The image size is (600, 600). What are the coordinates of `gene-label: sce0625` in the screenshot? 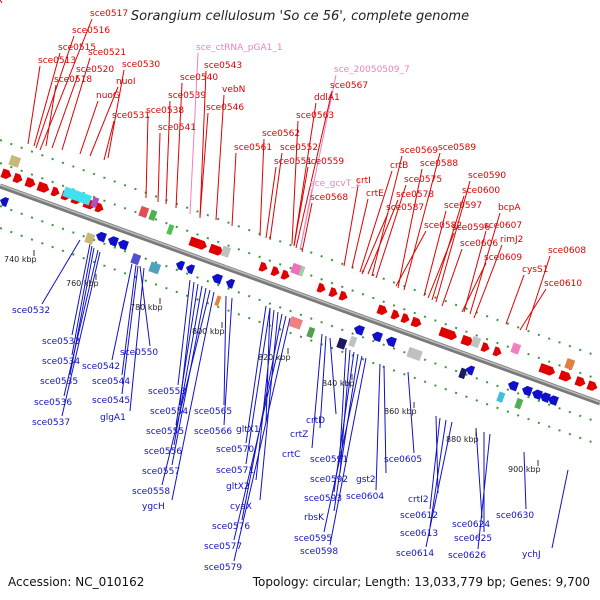 It's located at (473, 539).